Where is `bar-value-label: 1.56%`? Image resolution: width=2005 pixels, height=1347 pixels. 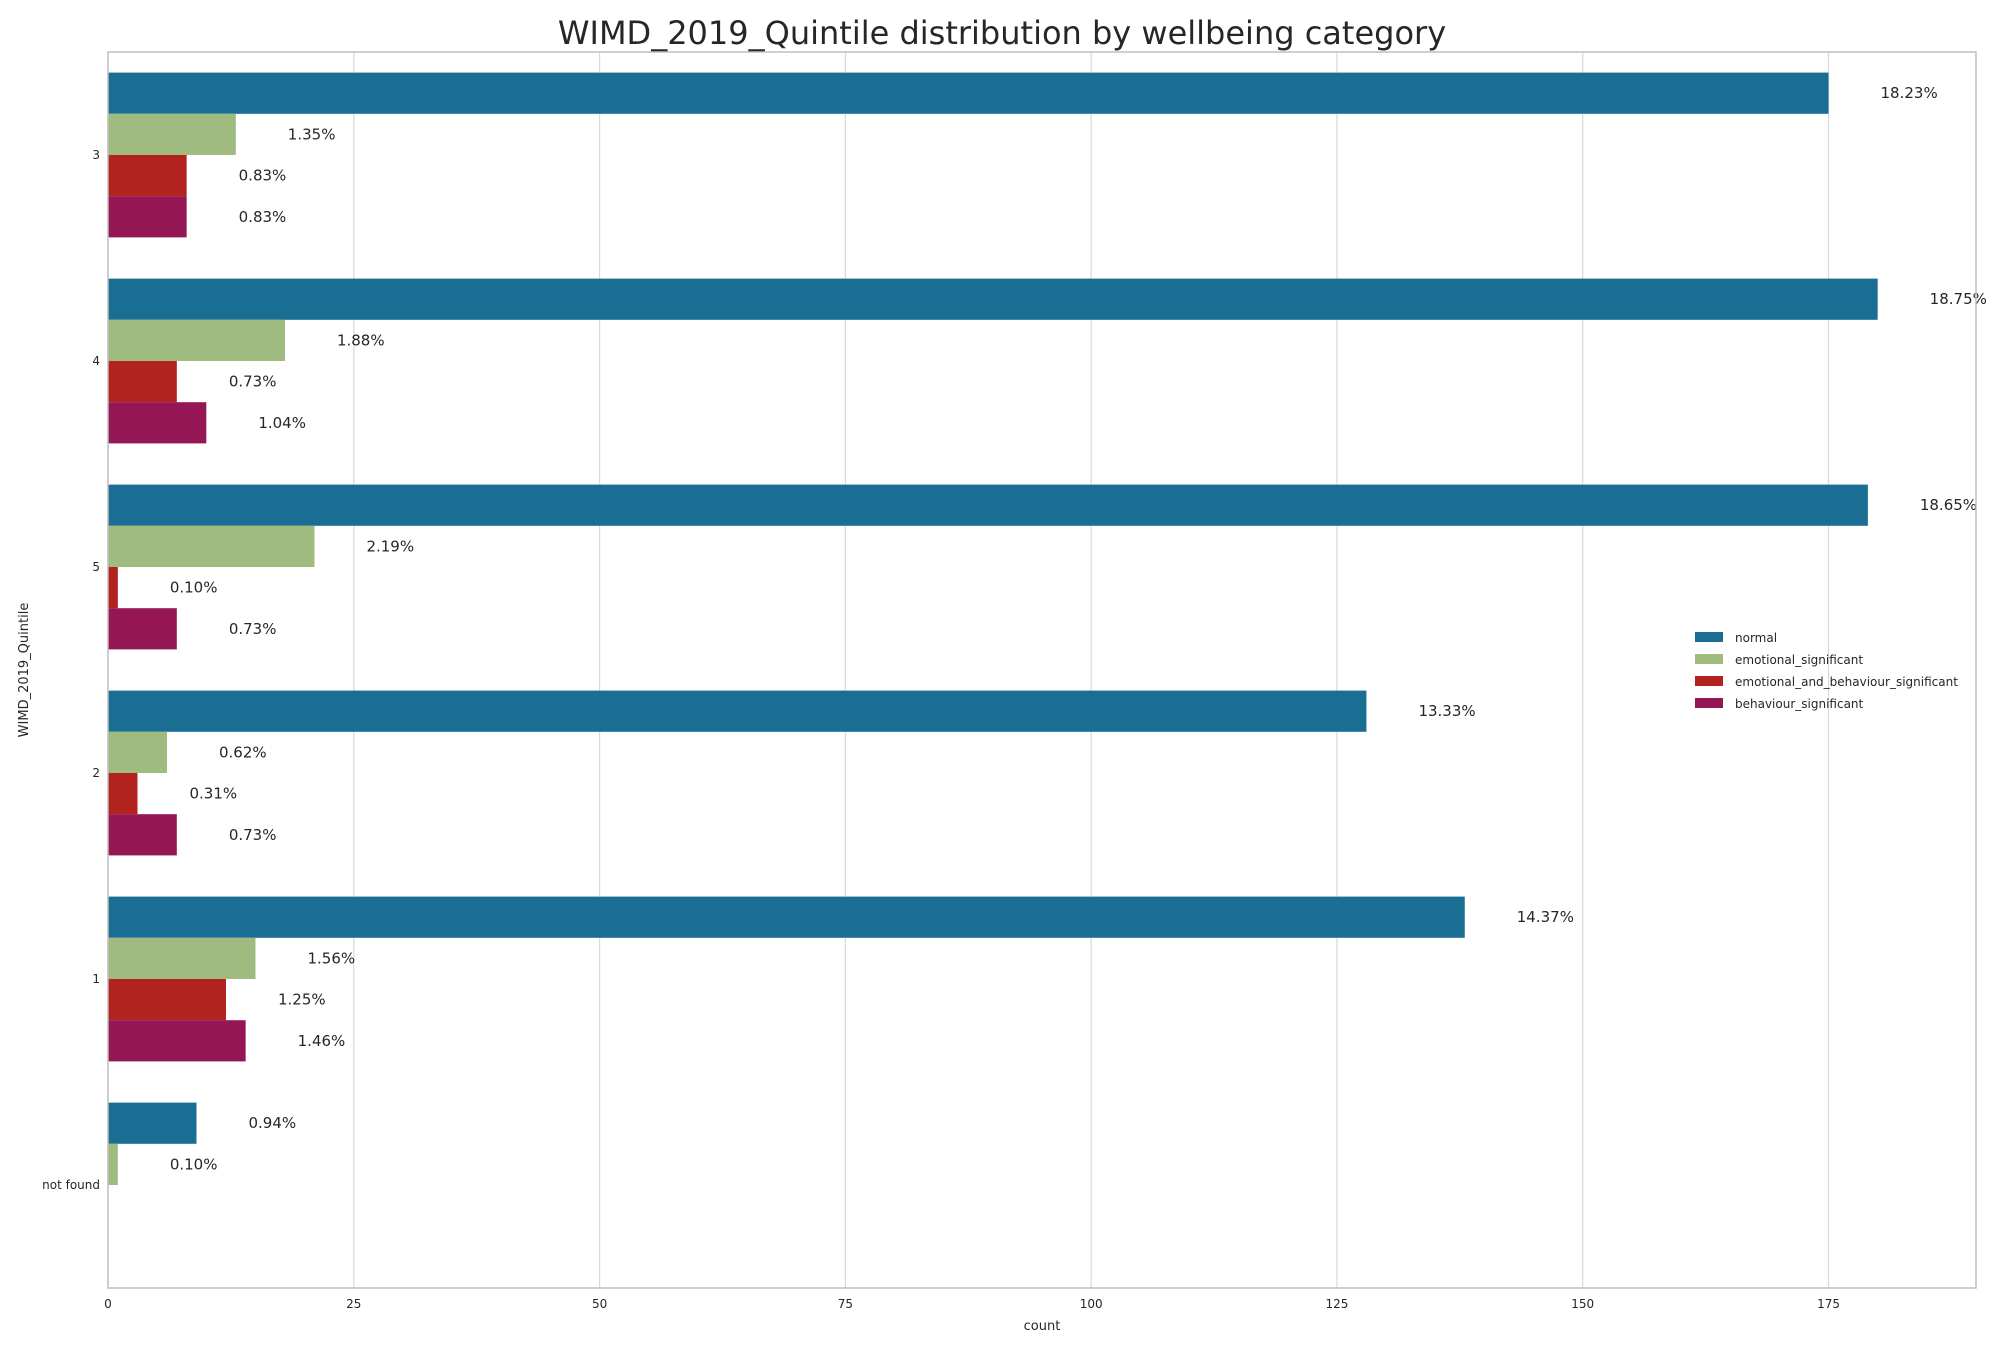 bar-value-label: 1.56% is located at coordinates (331, 958).